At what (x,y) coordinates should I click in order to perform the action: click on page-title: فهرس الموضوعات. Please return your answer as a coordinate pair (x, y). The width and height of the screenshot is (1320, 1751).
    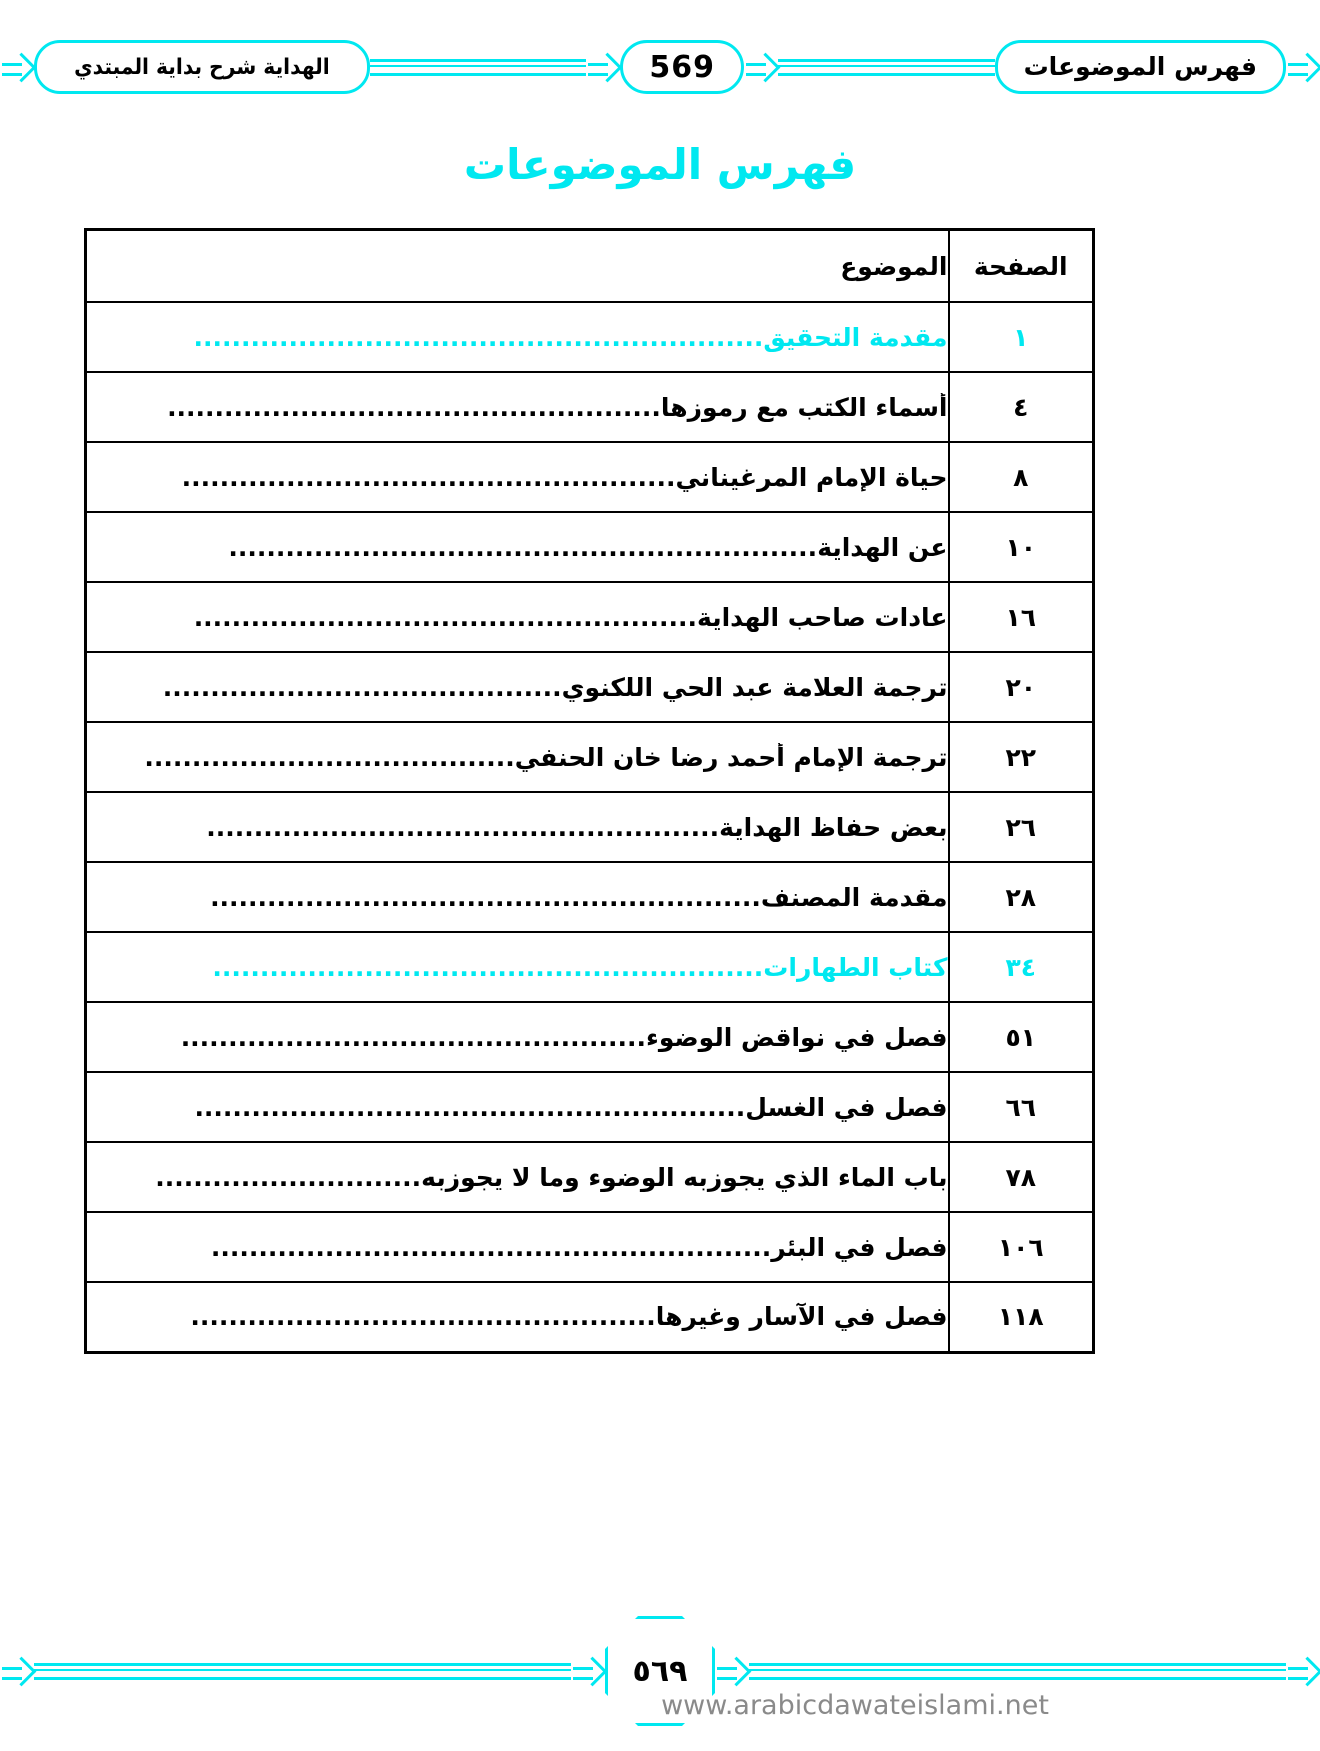
    Looking at the image, I should click on (660, 164).